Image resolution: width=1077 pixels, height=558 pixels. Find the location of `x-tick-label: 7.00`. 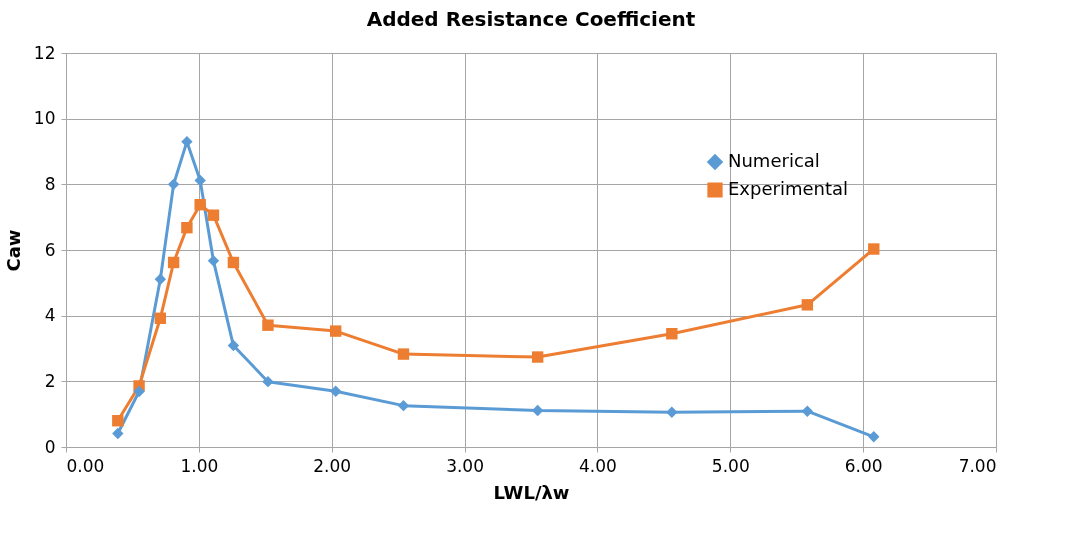

x-tick-label: 7.00 is located at coordinates (977, 465).